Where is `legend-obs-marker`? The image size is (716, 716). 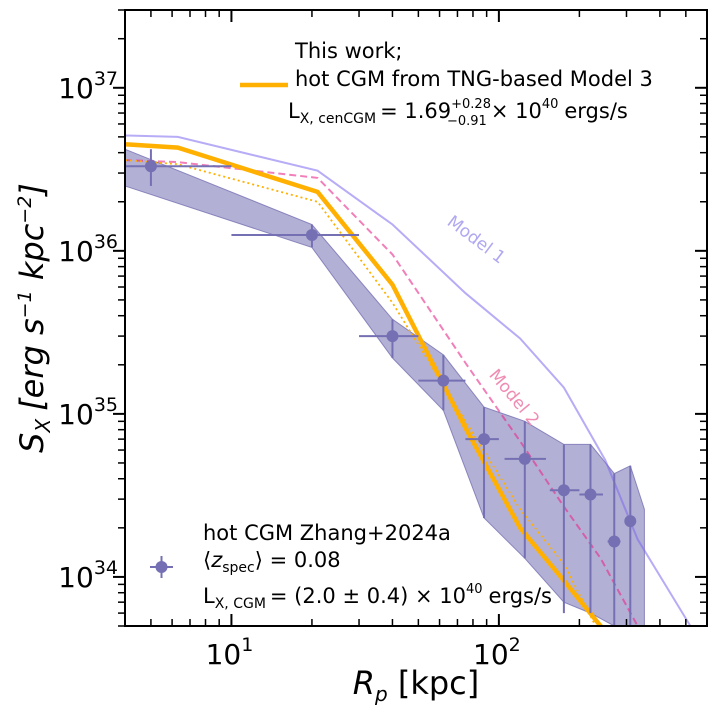 legend-obs-marker is located at coordinates (161, 567).